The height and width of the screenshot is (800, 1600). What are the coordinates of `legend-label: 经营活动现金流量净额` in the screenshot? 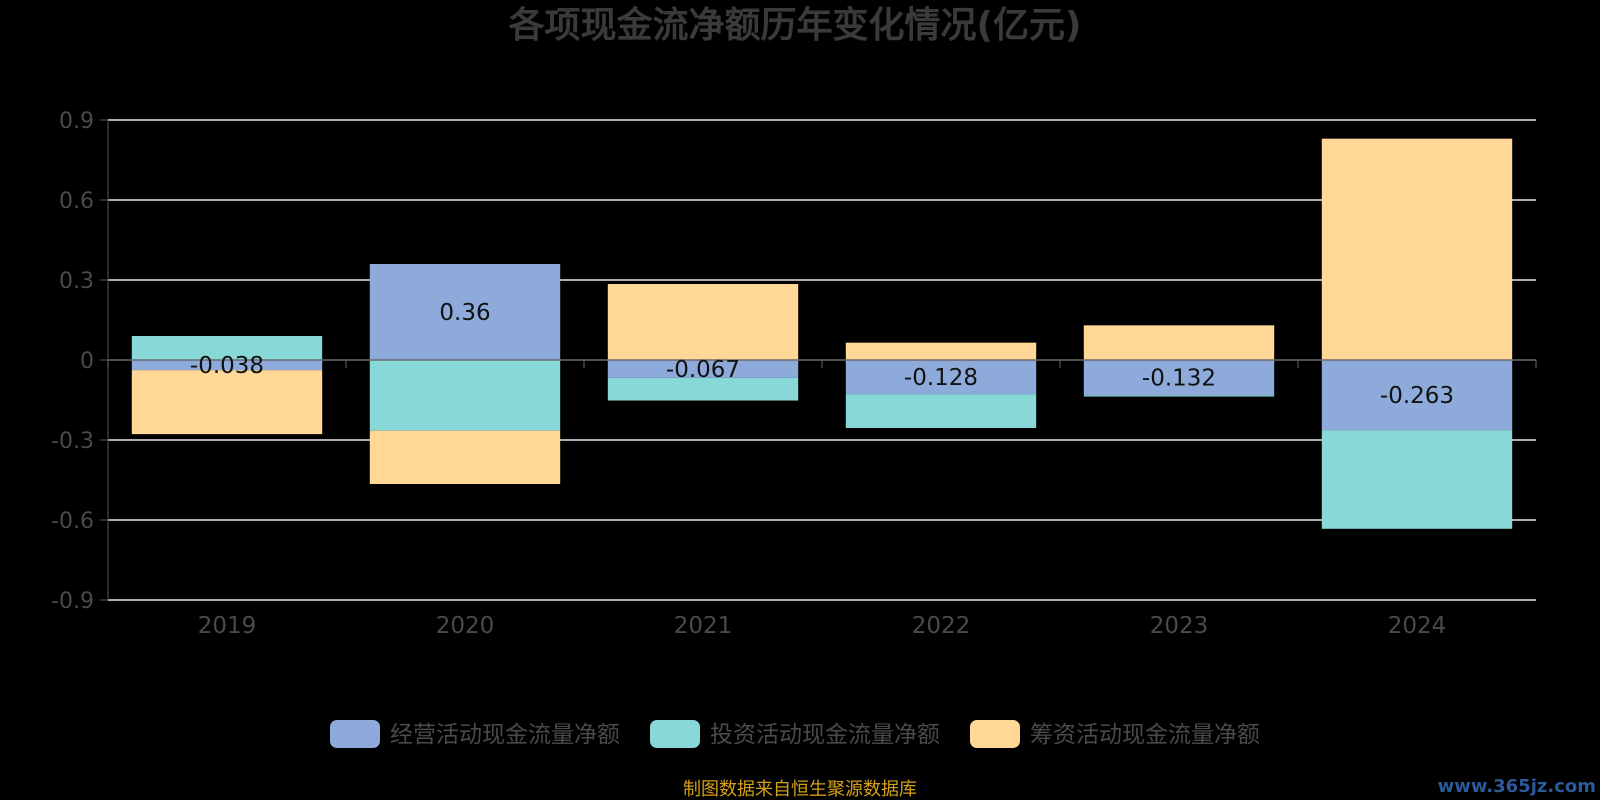 It's located at (505, 735).